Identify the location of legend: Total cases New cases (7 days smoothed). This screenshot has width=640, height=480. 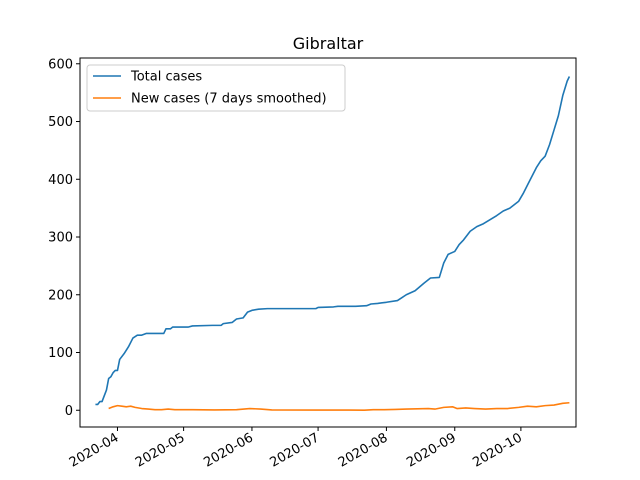
(216, 88).